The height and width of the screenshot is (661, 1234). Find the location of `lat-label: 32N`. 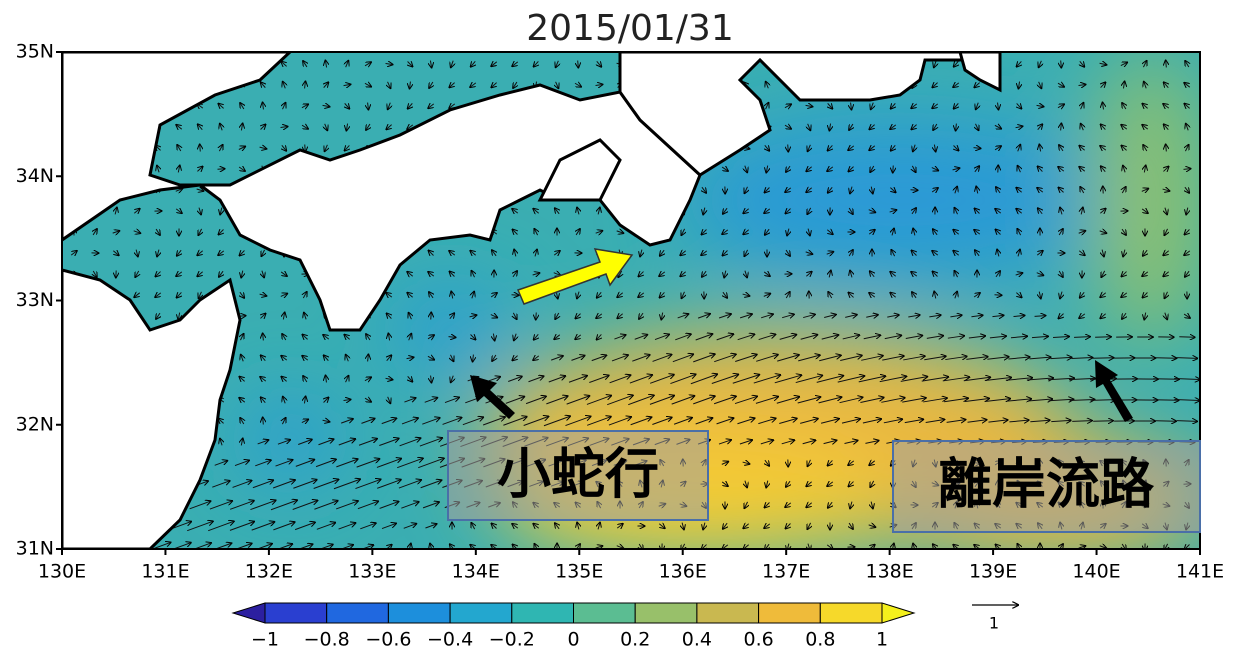

lat-label: 32N is located at coordinates (35, 424).